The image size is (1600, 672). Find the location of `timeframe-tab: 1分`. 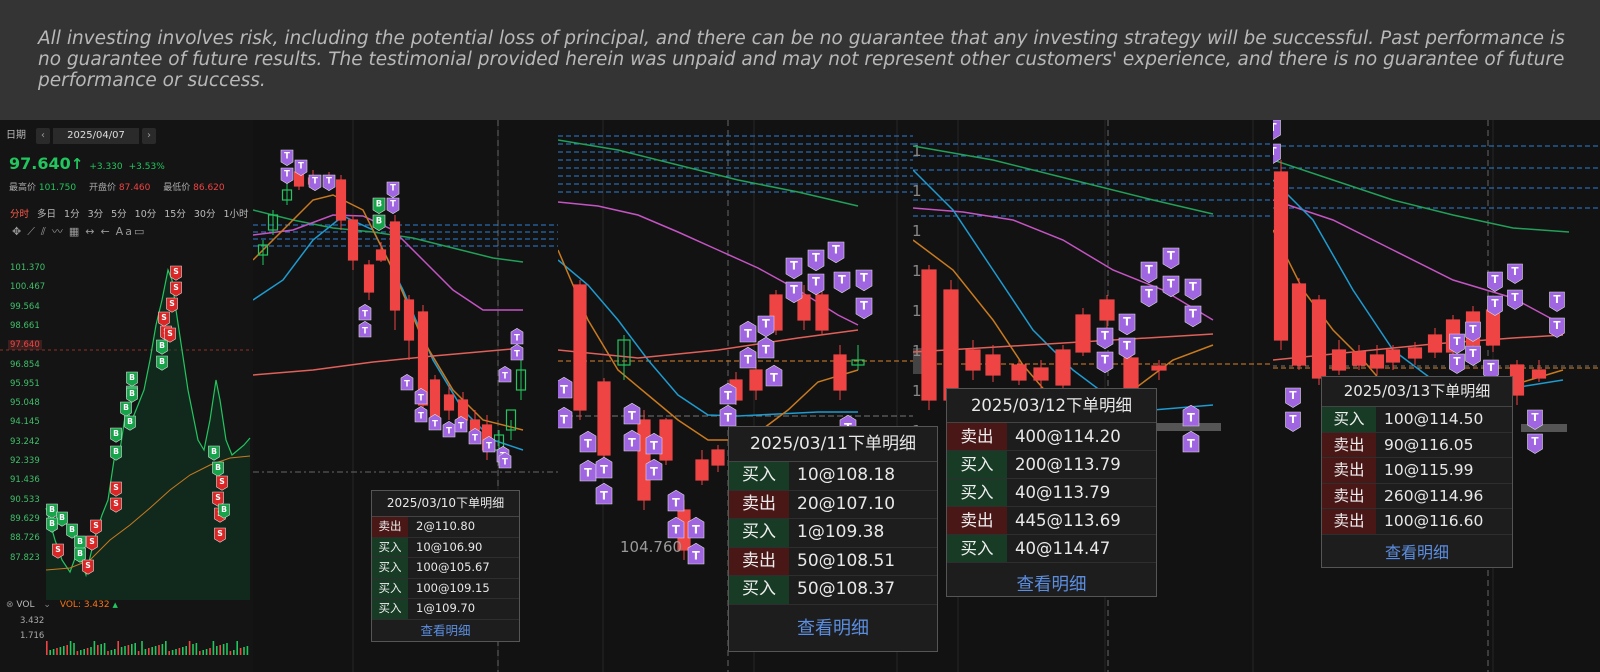

timeframe-tab: 1分 is located at coordinates (72, 214).